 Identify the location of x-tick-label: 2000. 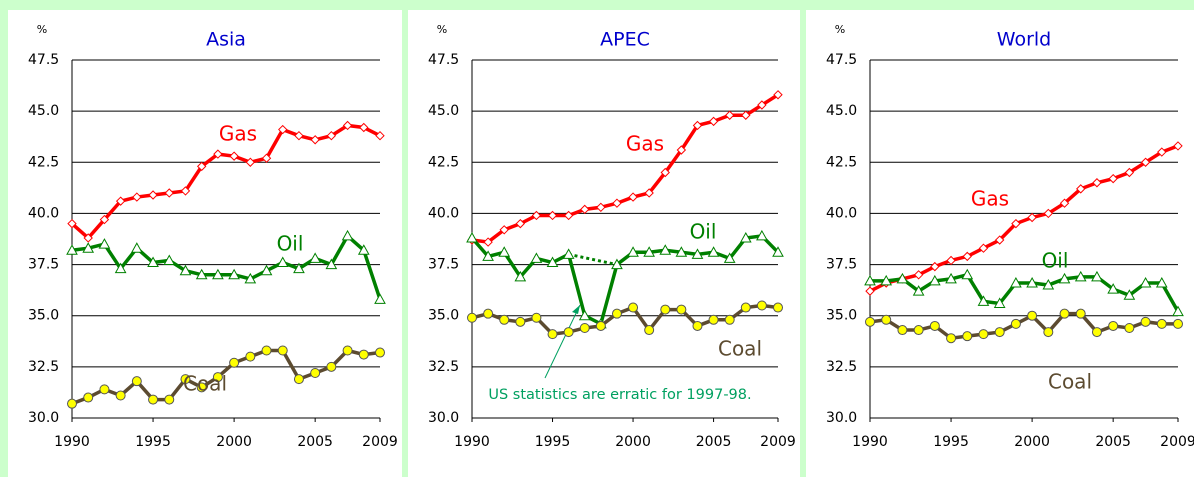
(1032, 442).